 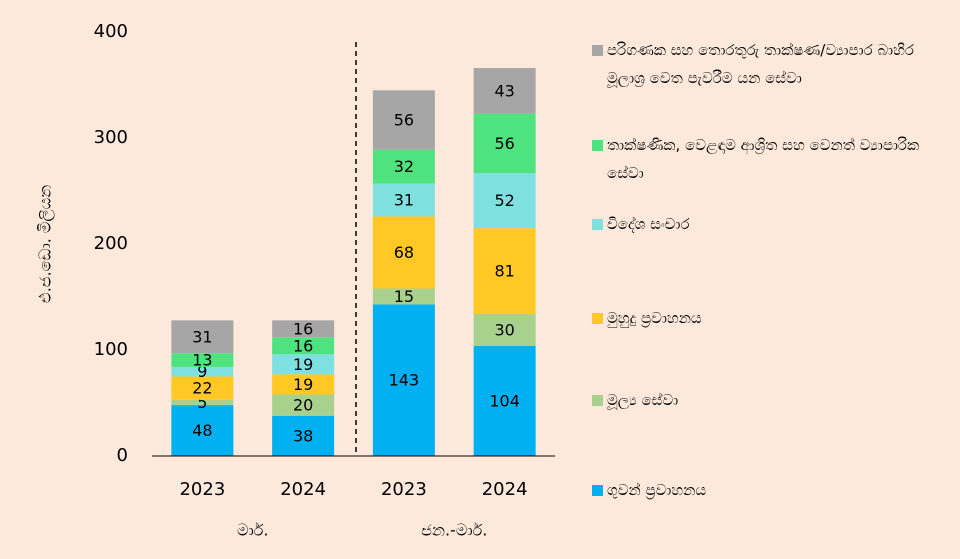 What do you see at coordinates (767, 400) in the screenshot?
I see `legend-item: මූල්‍ය සේවා` at bounding box center [767, 400].